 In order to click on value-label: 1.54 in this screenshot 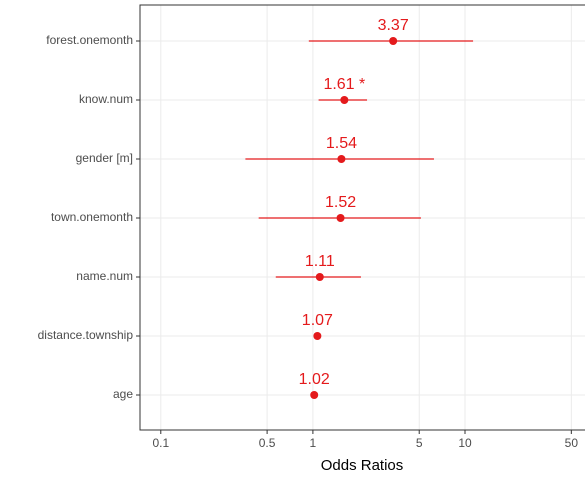, I will do `click(341, 143)`.